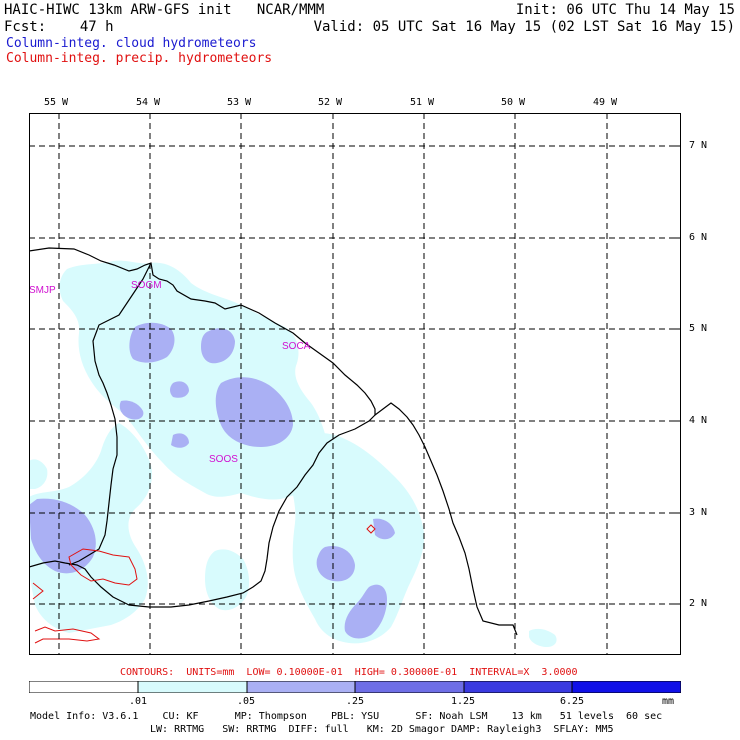 The width and height of the screenshot is (740, 740). I want to click on lat-label: 3 N, so click(698, 512).